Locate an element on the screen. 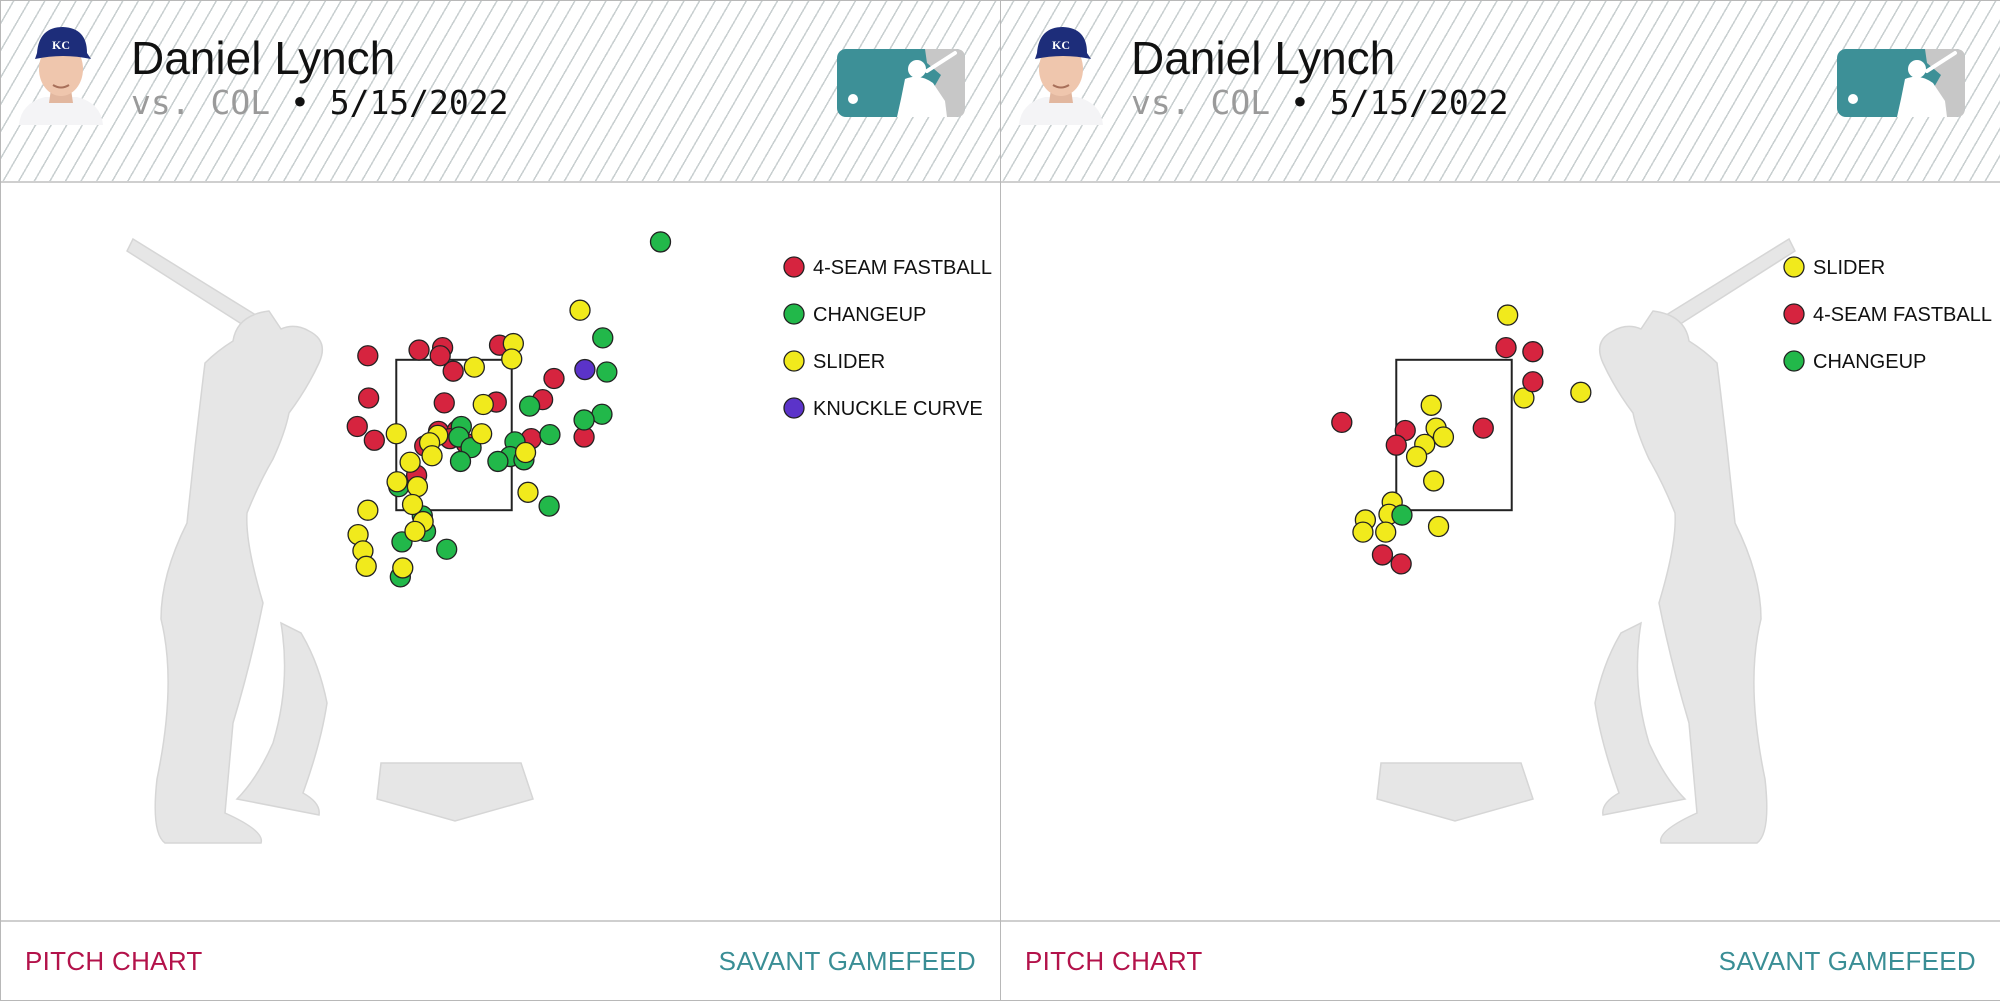  legend: SLIDER 4-SEAM FASTBALL CHANGEUP is located at coordinates (1887, 314).